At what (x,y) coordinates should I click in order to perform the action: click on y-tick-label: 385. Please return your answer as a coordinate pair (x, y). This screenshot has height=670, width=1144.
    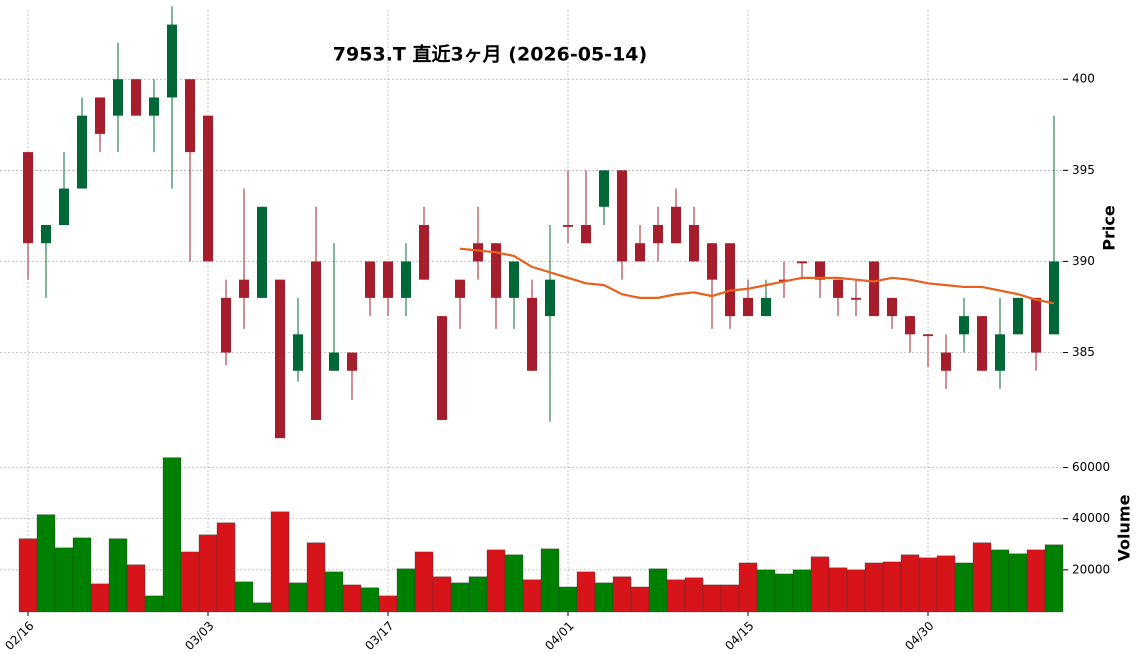
    Looking at the image, I should click on (1083, 352).